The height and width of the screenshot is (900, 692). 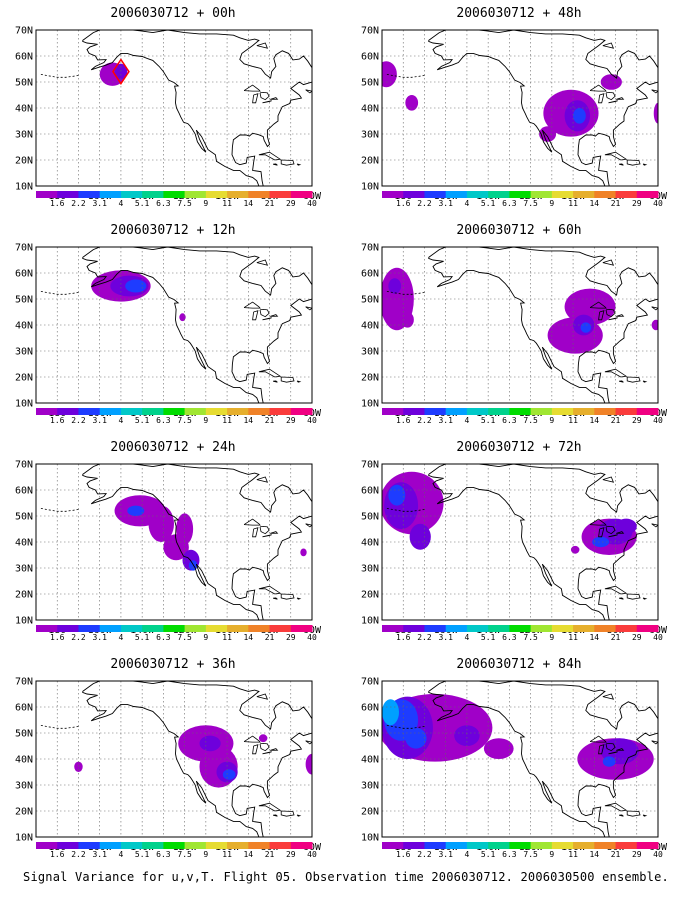 I want to click on panel-title: 2006030712 + 84h, so click(x=519, y=664).